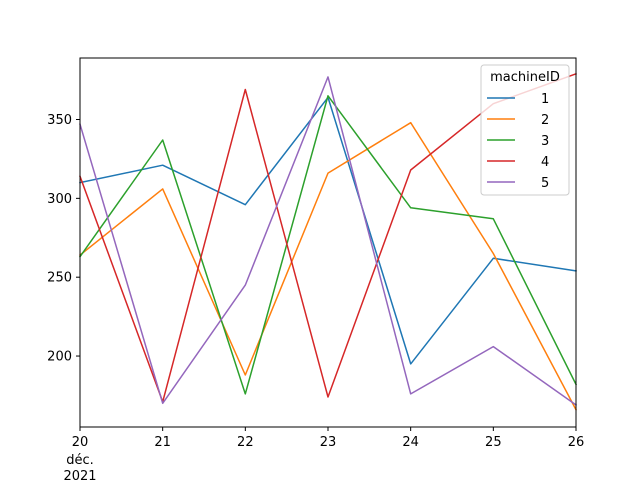 This screenshot has width=640, height=480. Describe the element at coordinates (59, 120) in the screenshot. I see `y-tick-label-350: 350` at that location.